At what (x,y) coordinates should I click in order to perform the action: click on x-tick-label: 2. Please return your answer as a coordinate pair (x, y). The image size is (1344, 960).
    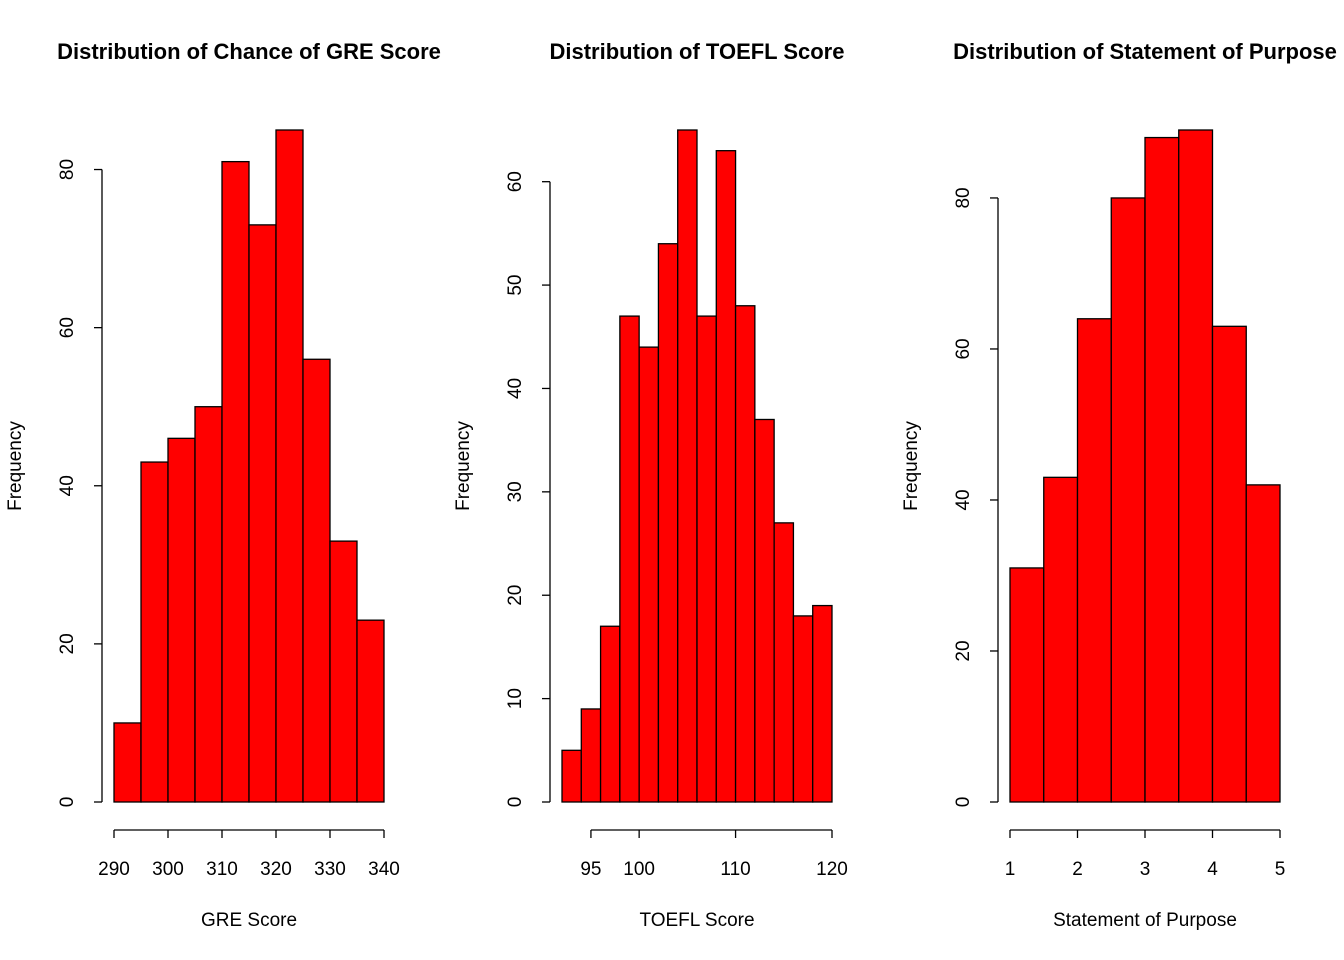
    Looking at the image, I should click on (1077, 869).